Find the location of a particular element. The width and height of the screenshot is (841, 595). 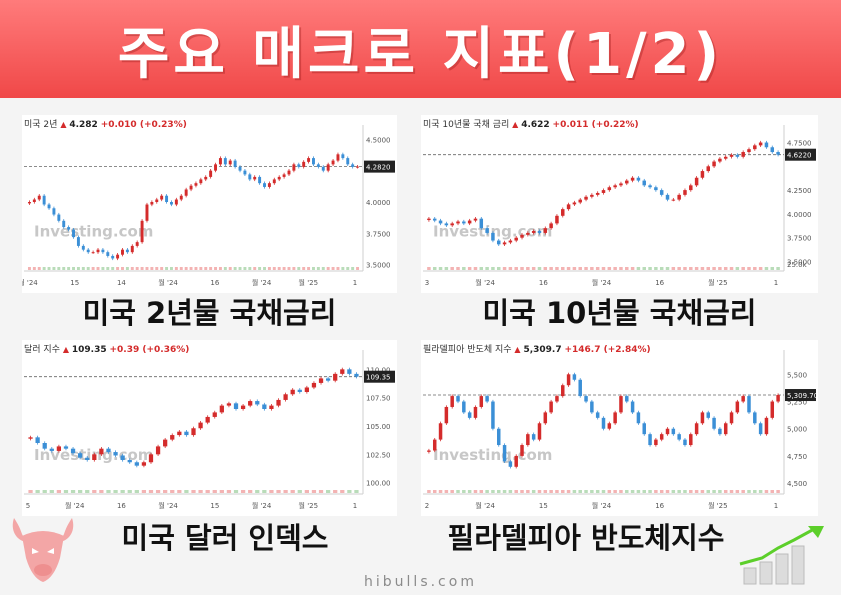

y-tick-label: 5,500 is located at coordinates (797, 375).